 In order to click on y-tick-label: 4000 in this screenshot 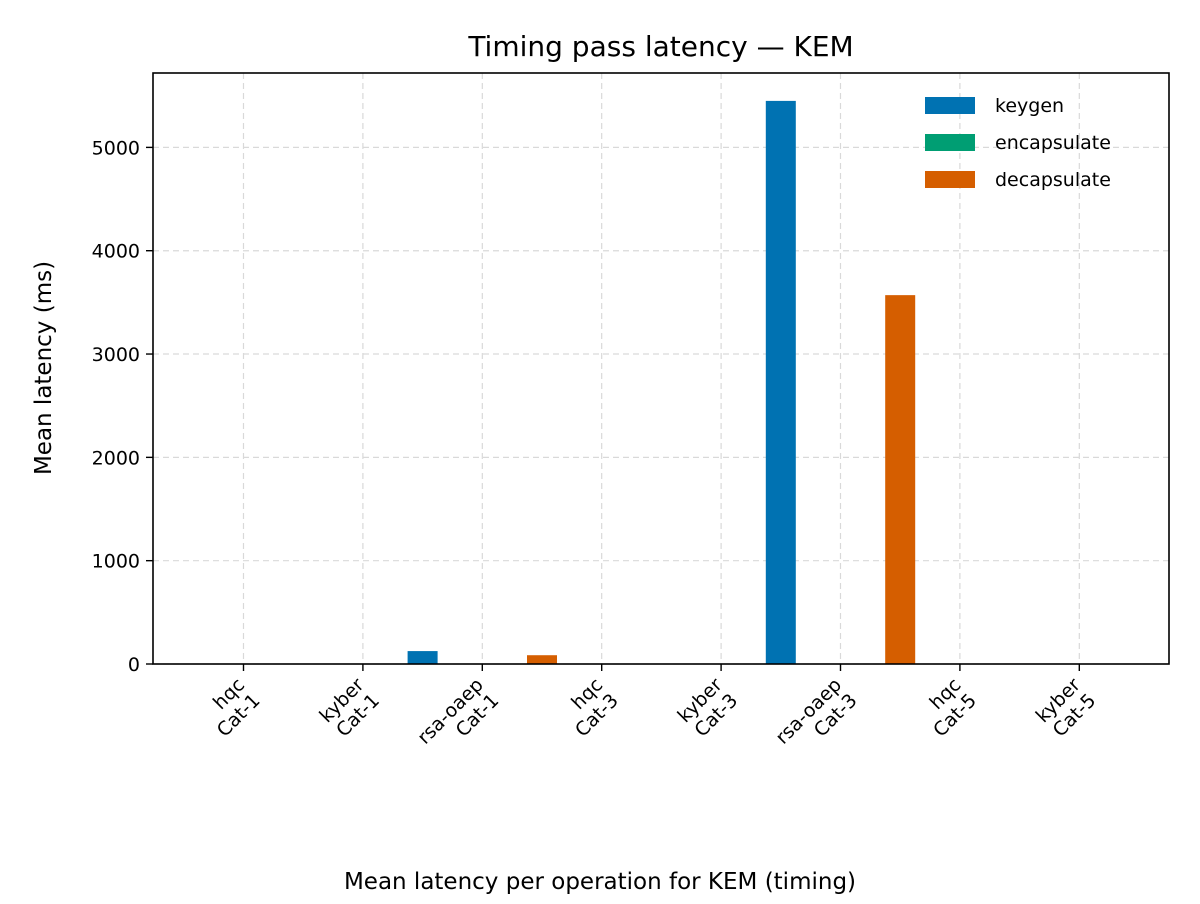, I will do `click(116, 252)`.